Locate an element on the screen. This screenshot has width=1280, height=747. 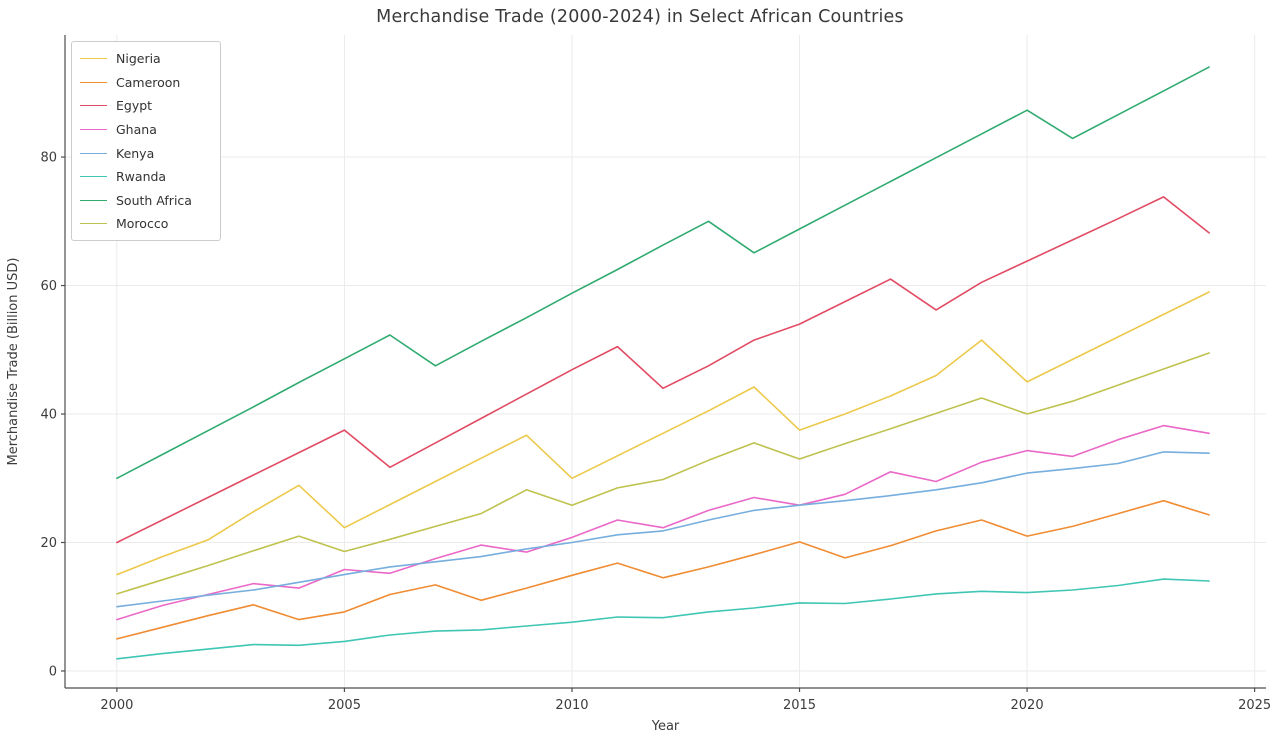
x-tick-label: 2000 is located at coordinates (116, 705).